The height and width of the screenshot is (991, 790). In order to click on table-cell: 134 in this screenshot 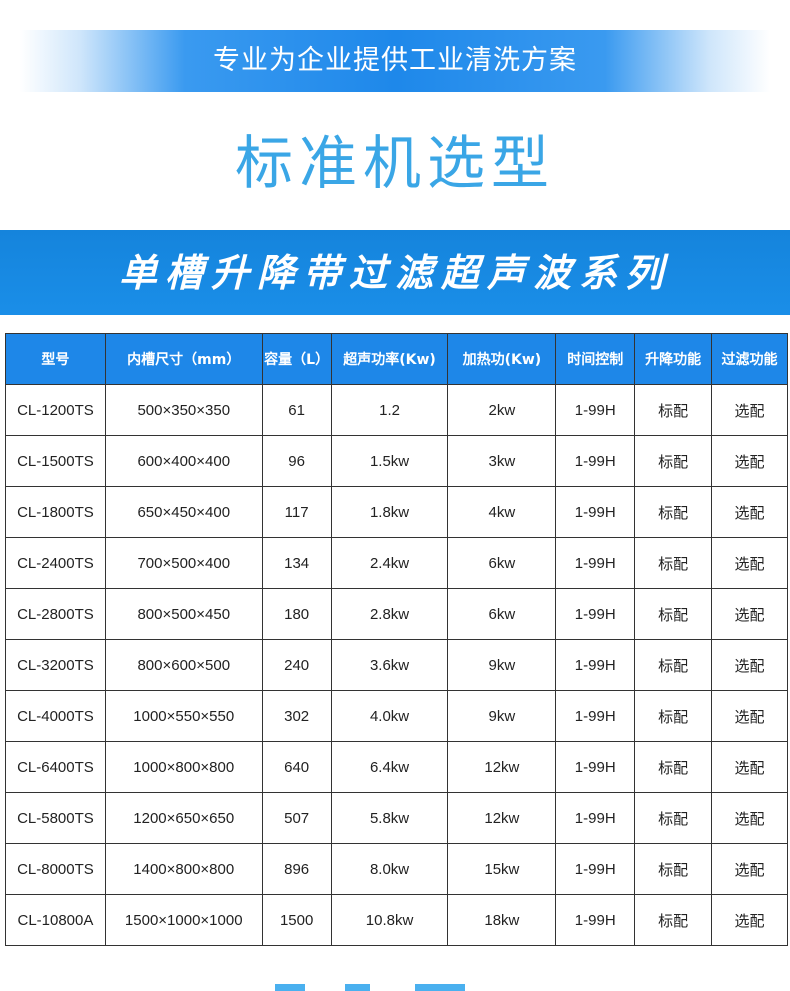, I will do `click(296, 563)`.